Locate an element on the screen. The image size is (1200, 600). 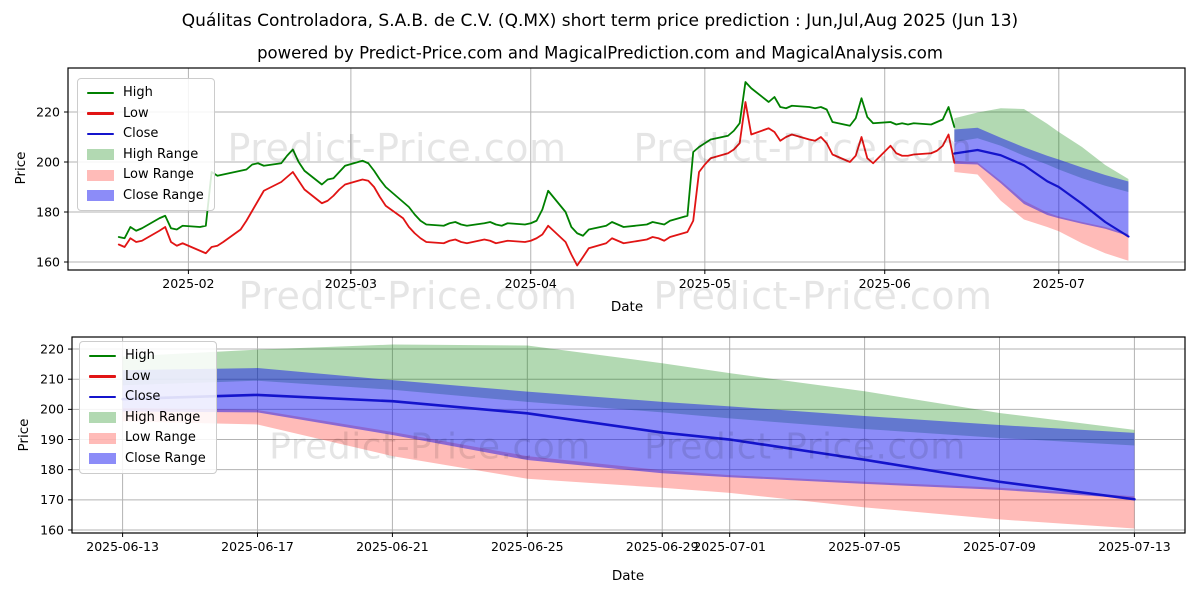
x-tick-label: 2025-06-25 is located at coordinates (527, 546).